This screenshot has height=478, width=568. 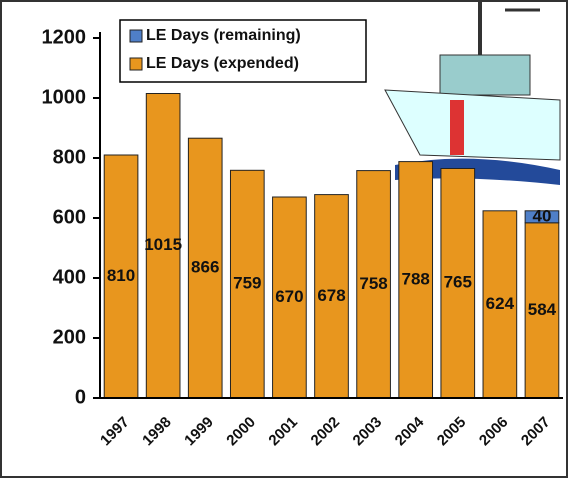 I want to click on ship-illustration, so click(x=472, y=92).